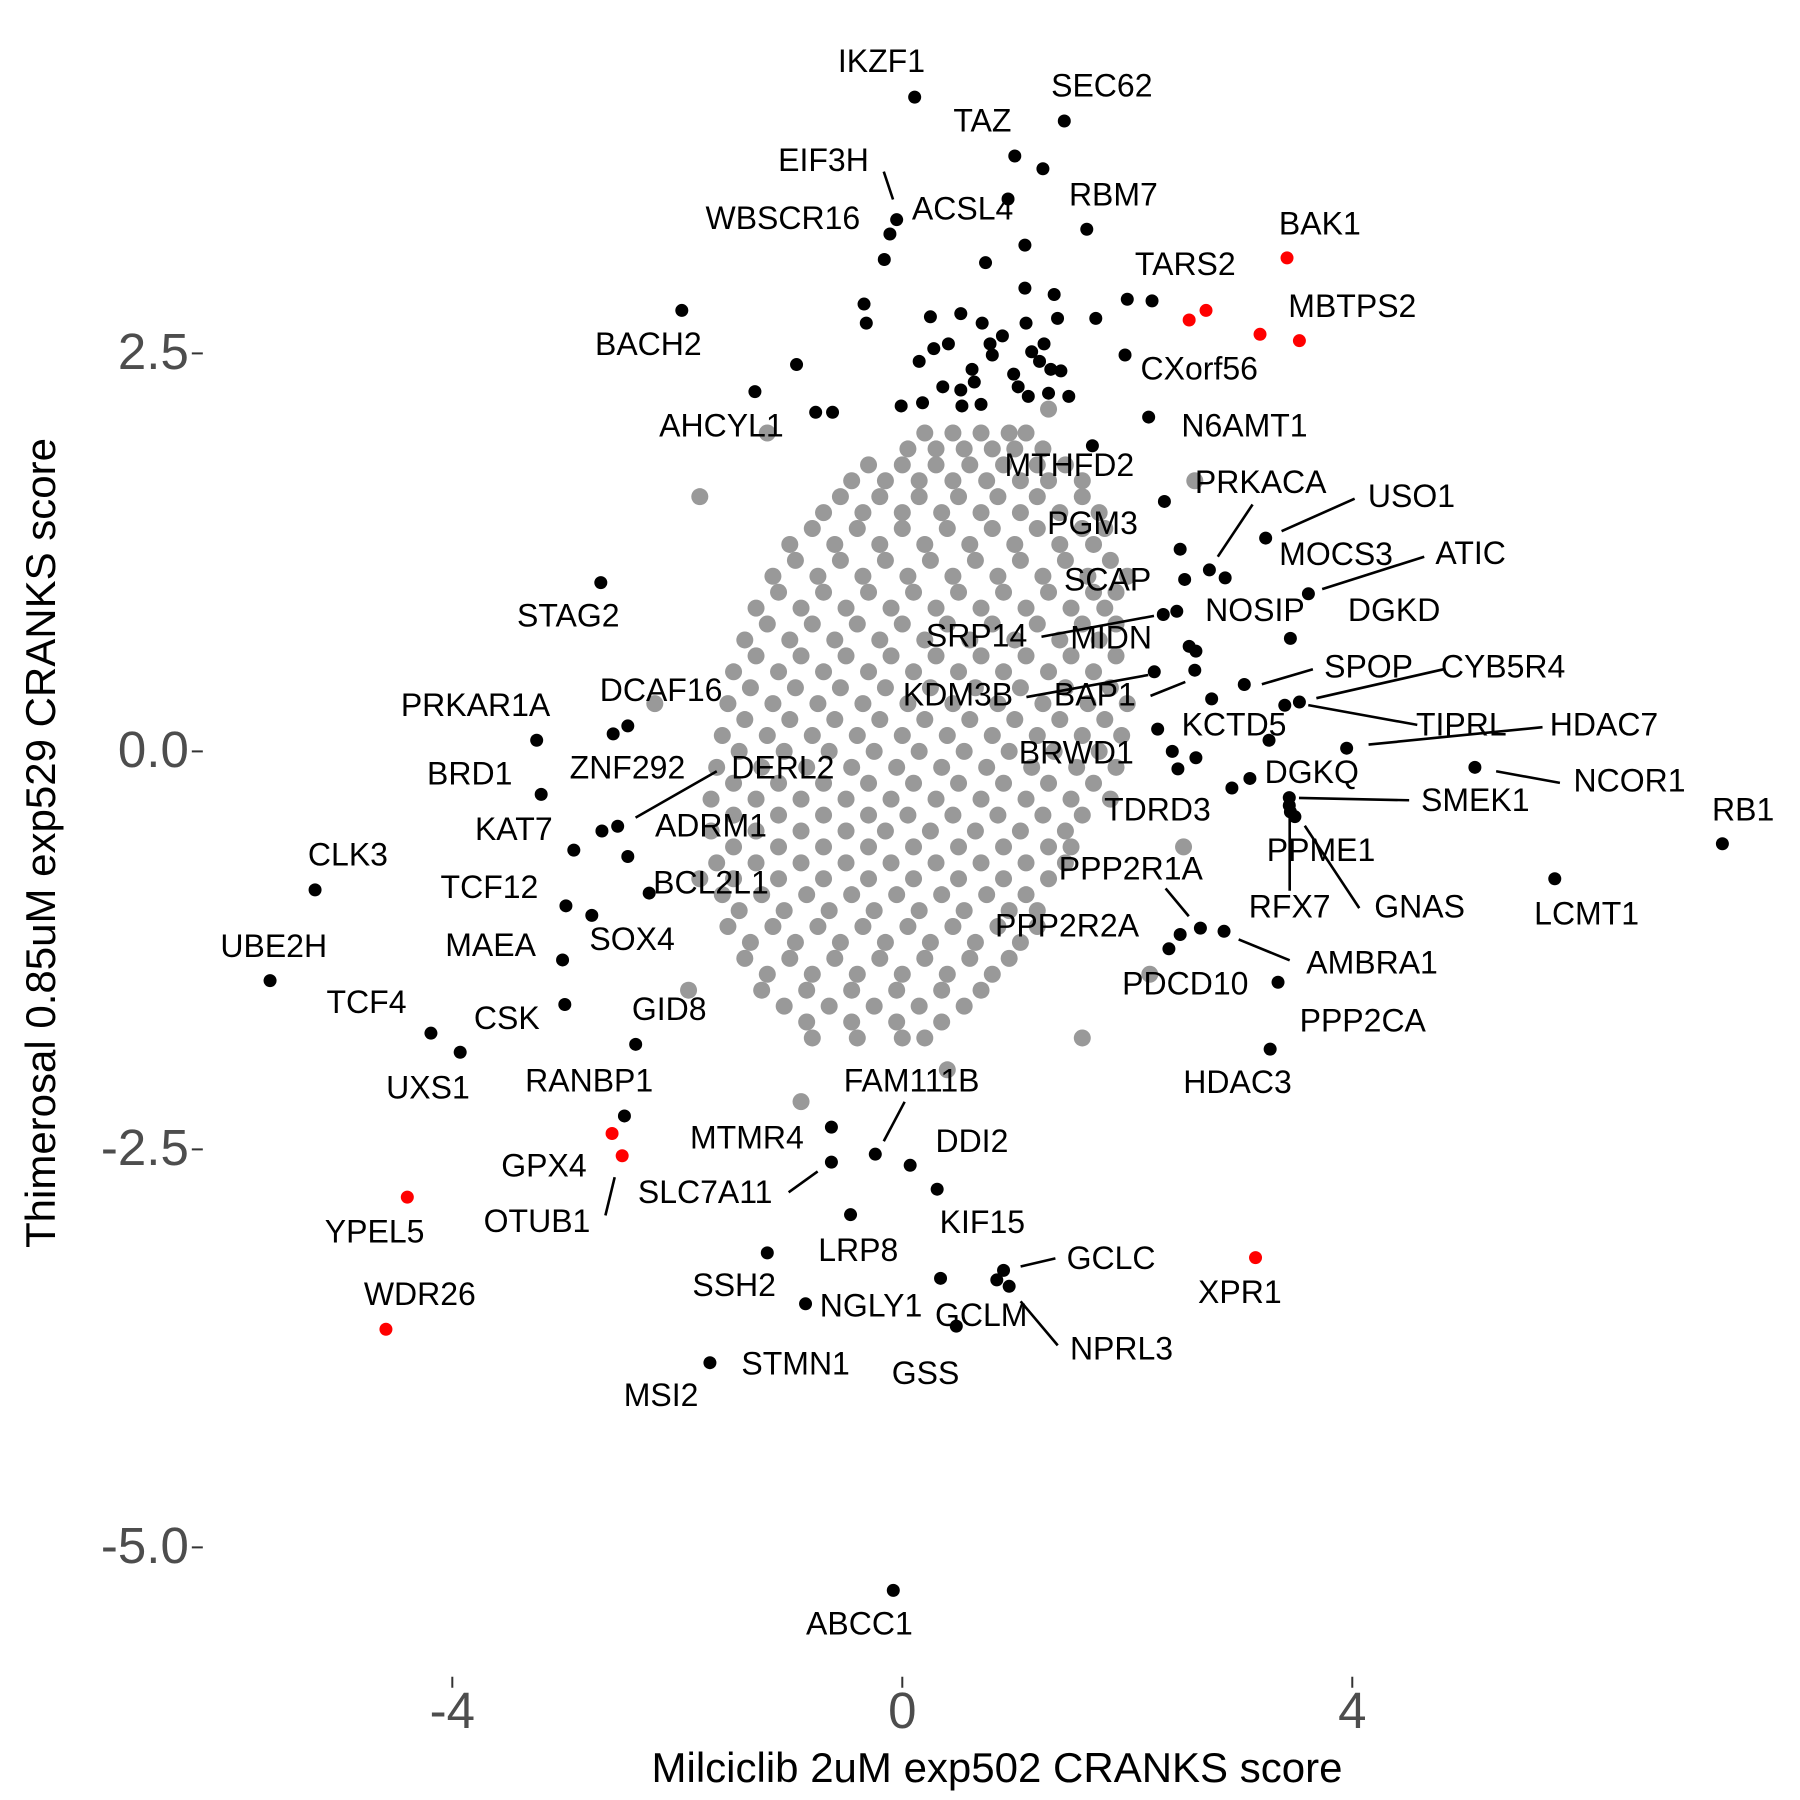 Image resolution: width=1800 pixels, height=1800 pixels. What do you see at coordinates (514, 829) in the screenshot?
I see `point-label: KAT7` at bounding box center [514, 829].